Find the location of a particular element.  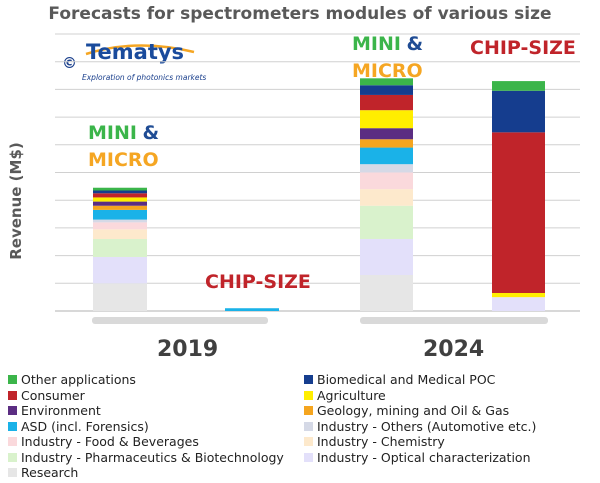

legend-label: Industry - Pharmaceutics & Biotechnology is located at coordinates (152, 457).